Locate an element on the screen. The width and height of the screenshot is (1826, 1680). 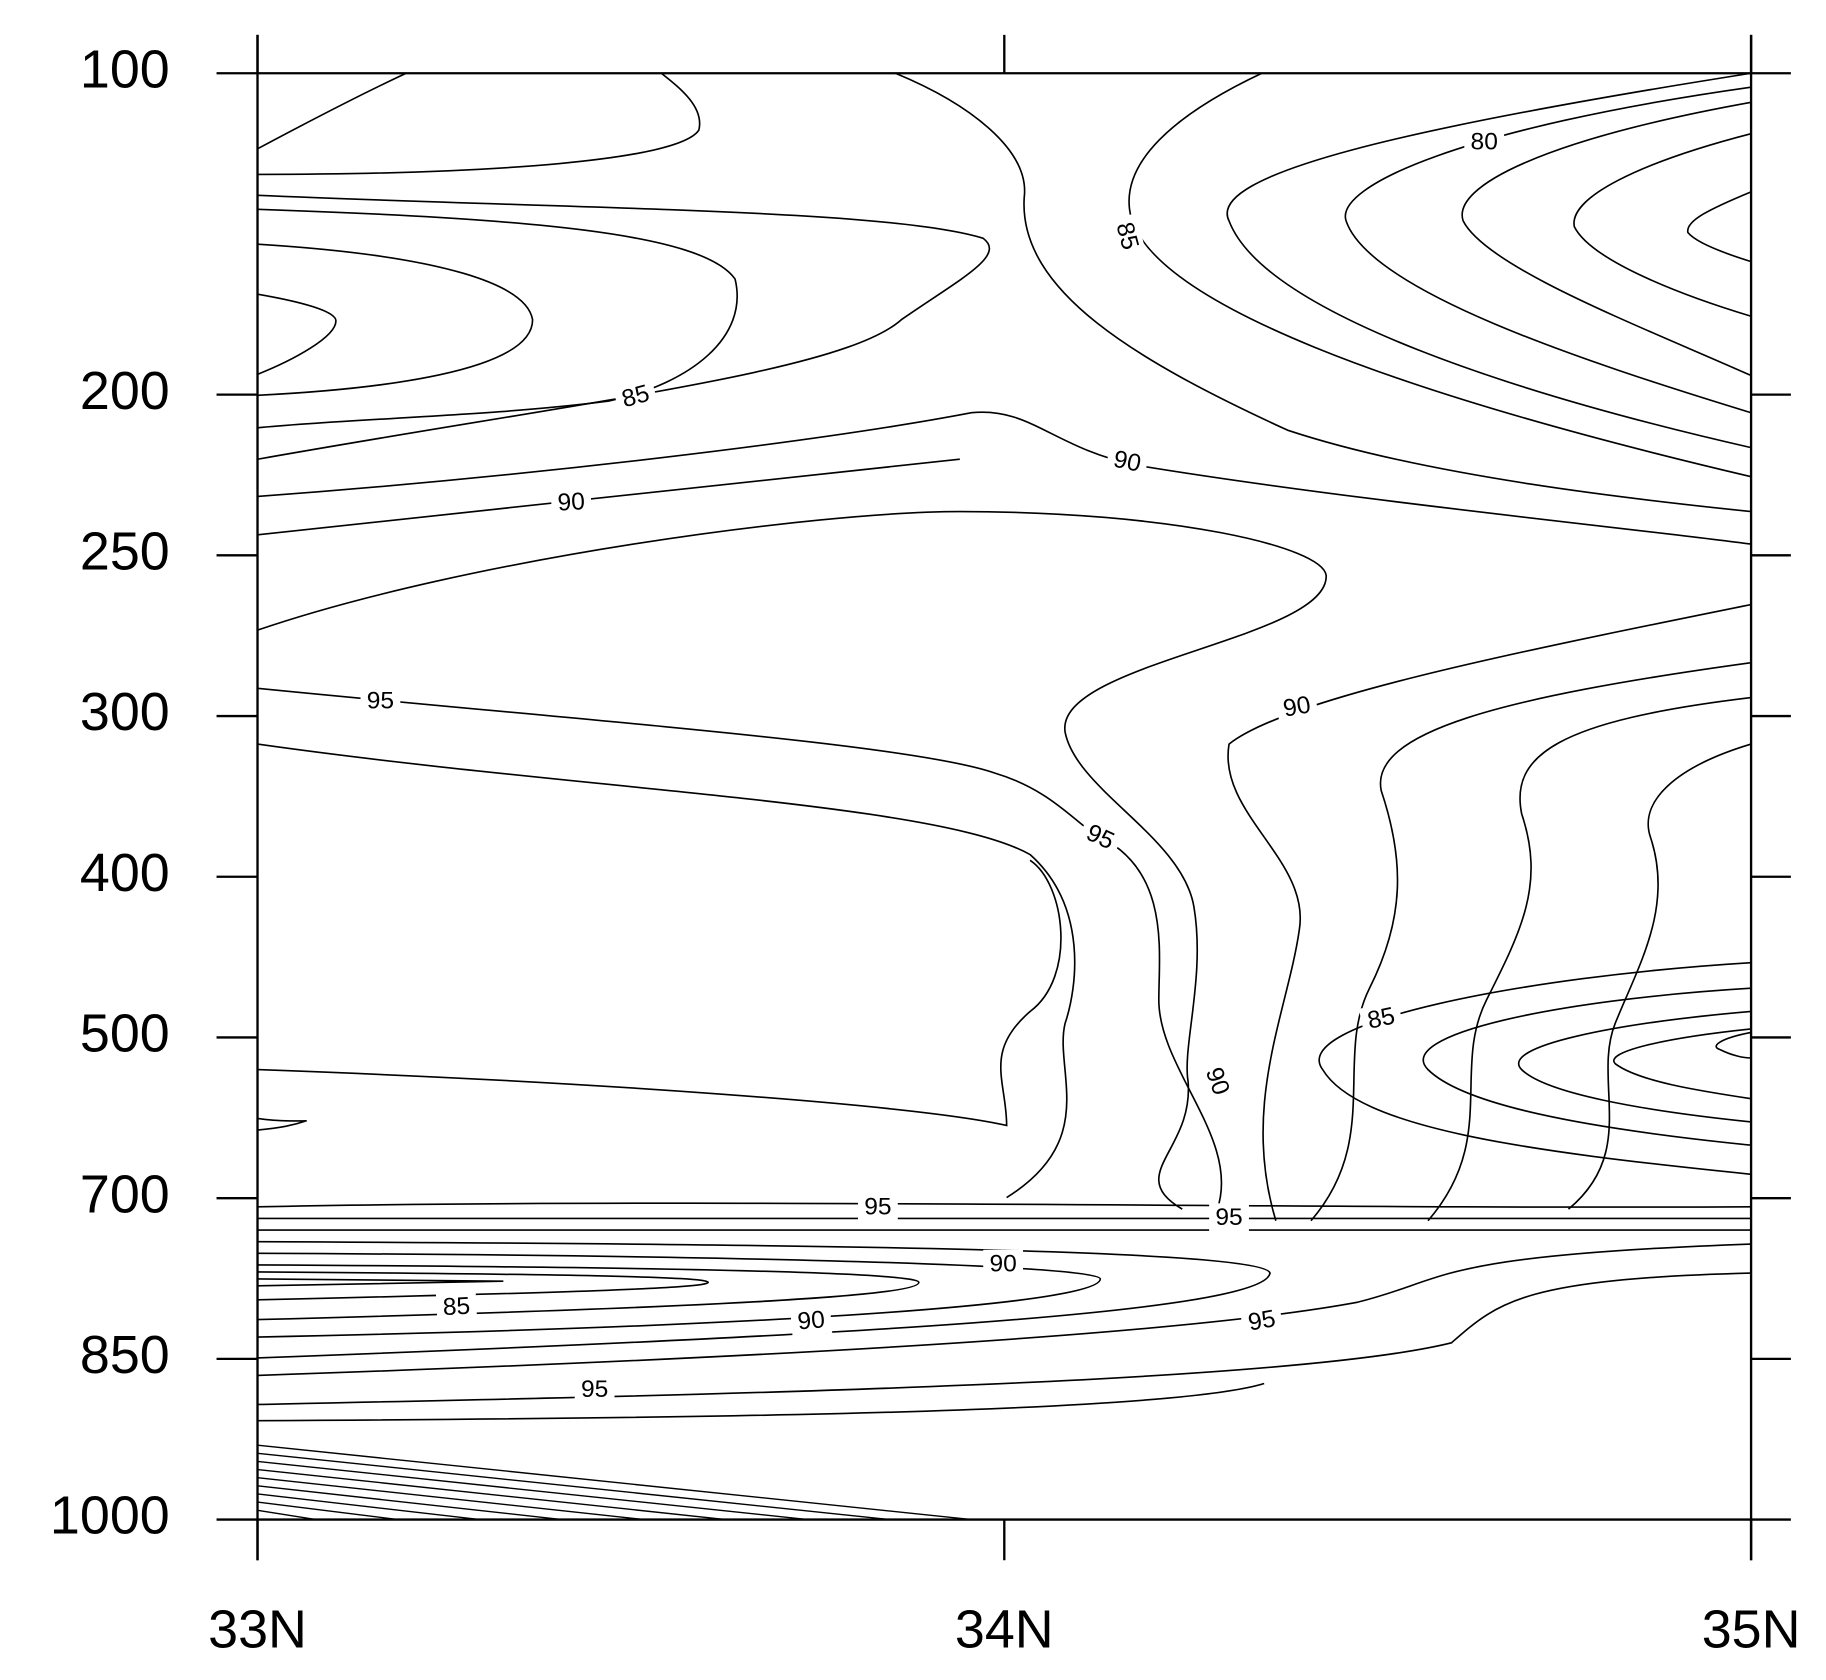
x-tick-label: 34N is located at coordinates (1004, 1630).